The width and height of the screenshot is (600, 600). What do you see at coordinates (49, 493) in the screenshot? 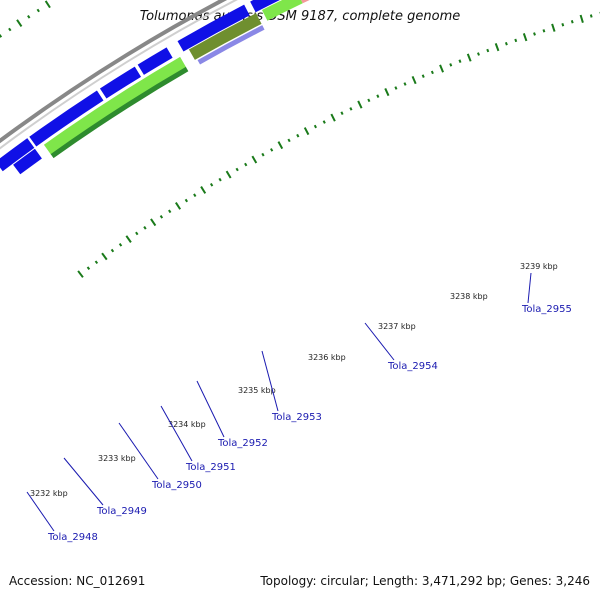
I see `kbp-scale-label: 3232 kbp` at bounding box center [49, 493].